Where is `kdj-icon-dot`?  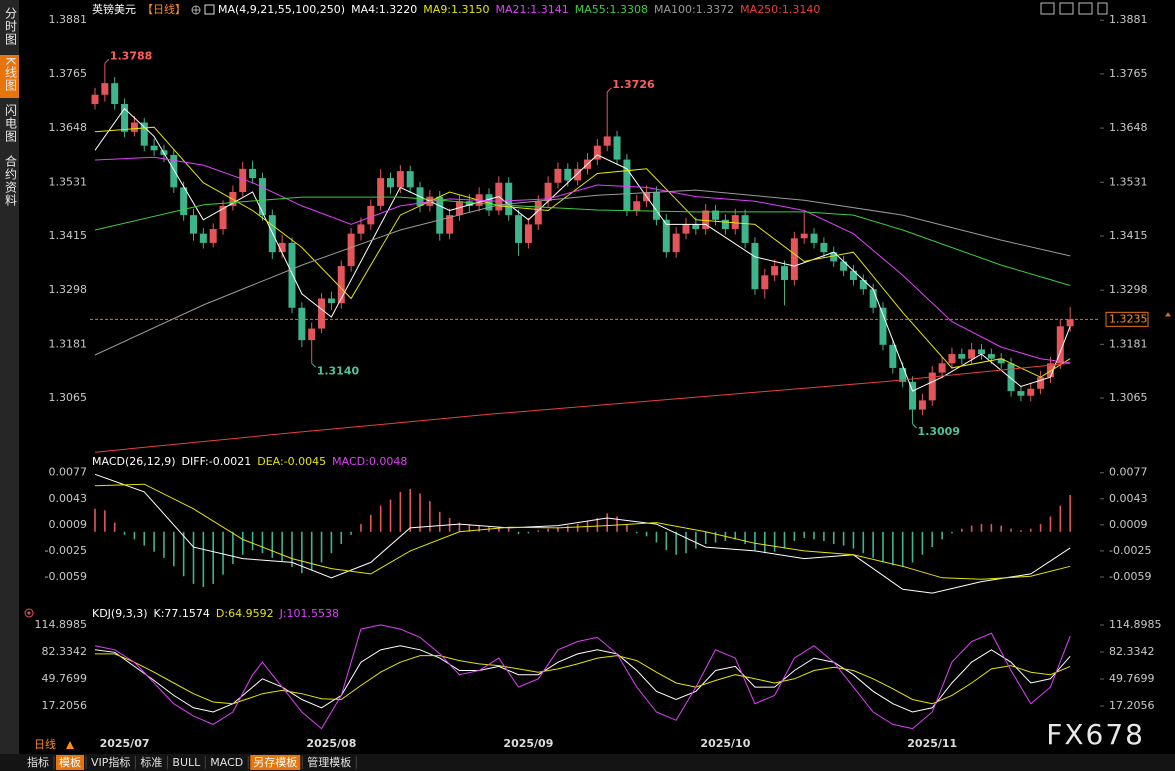
kdj-icon-dot is located at coordinates (29, 613).